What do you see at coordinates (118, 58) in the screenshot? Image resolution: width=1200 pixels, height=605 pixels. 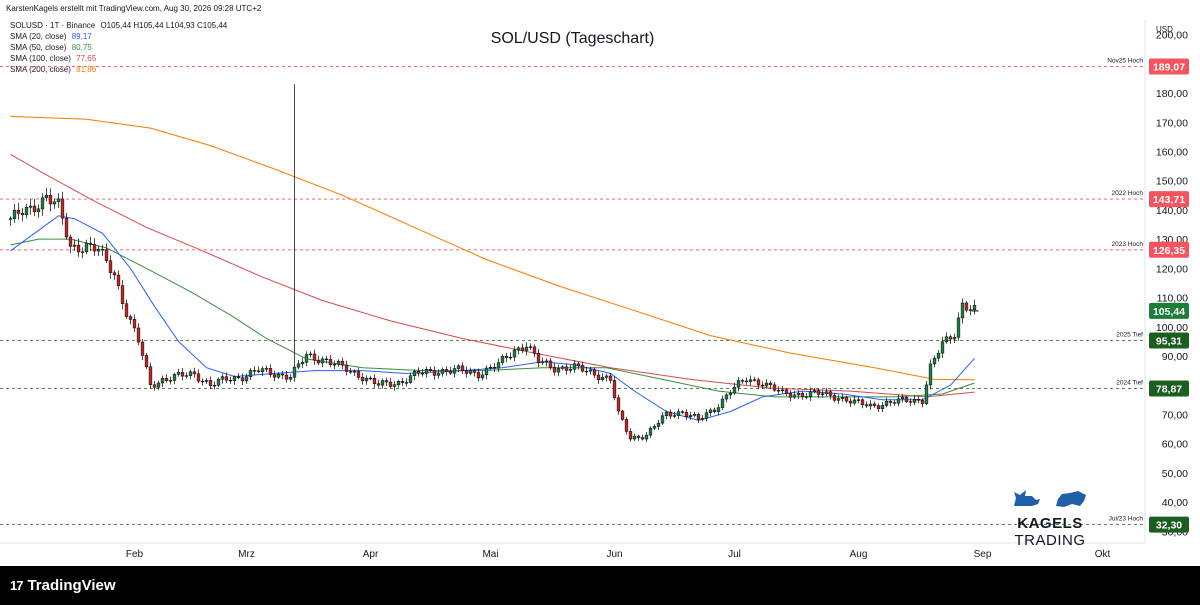 I see `legend-row-sma100: SMA (100, close) 77,65` at bounding box center [118, 58].